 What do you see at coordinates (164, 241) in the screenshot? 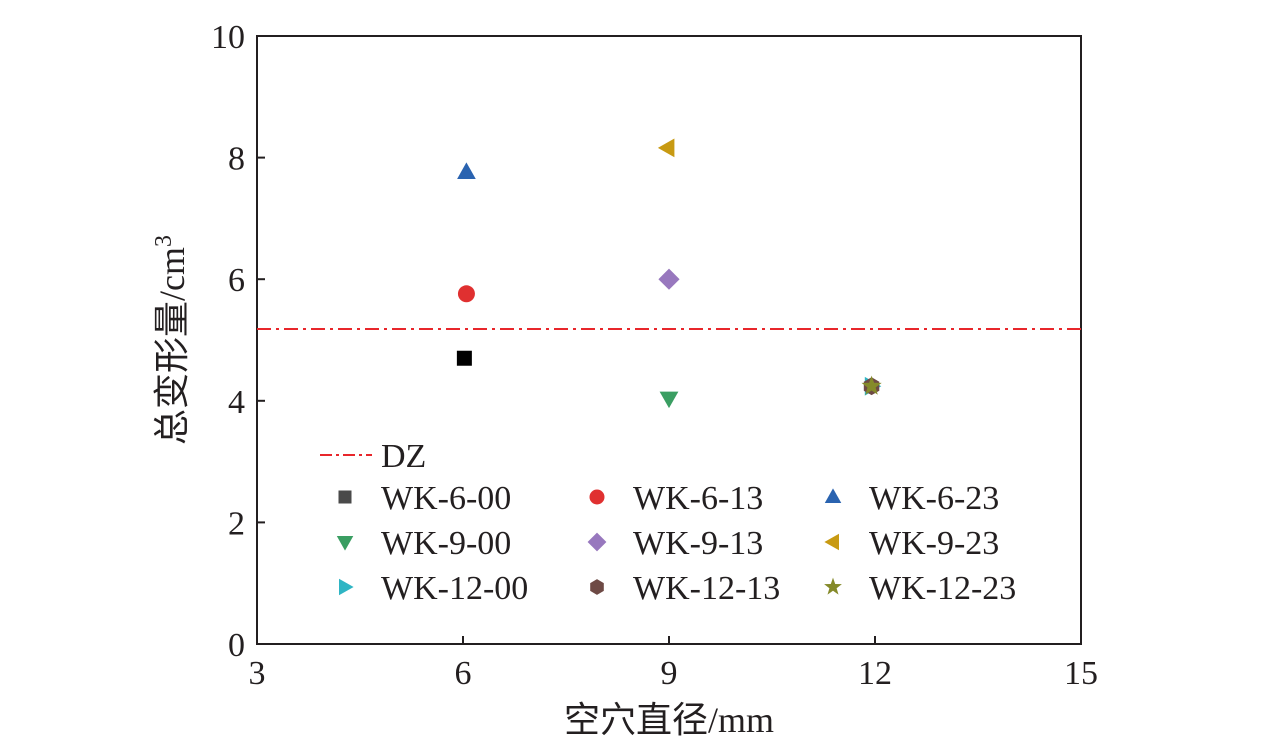
I see `y-axis-label-superscript: 3` at bounding box center [164, 241].